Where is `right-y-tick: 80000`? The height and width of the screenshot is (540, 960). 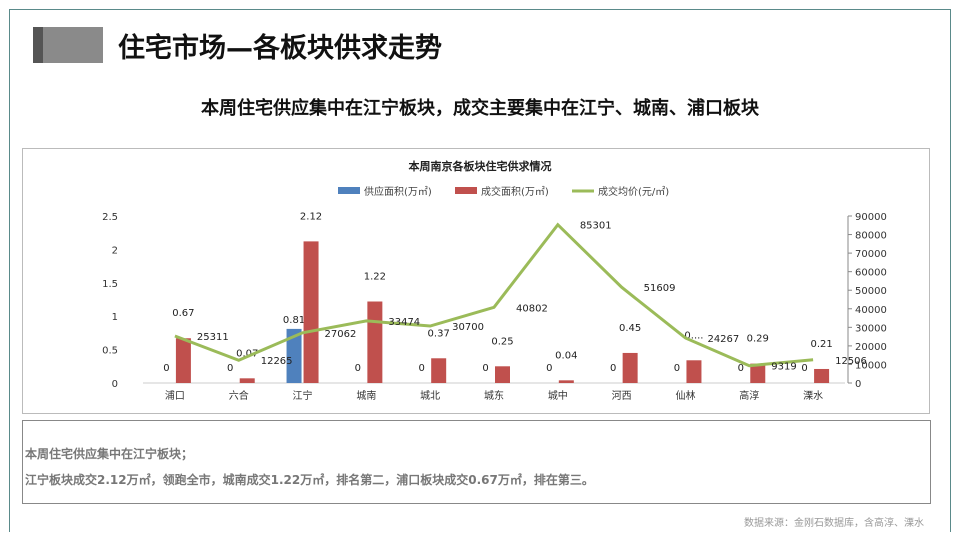 right-y-tick: 80000 is located at coordinates (871, 236).